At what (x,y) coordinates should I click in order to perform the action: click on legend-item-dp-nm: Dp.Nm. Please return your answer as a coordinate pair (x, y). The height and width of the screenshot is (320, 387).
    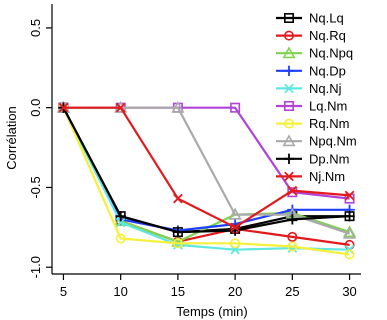
    Looking at the image, I should click on (312, 158).